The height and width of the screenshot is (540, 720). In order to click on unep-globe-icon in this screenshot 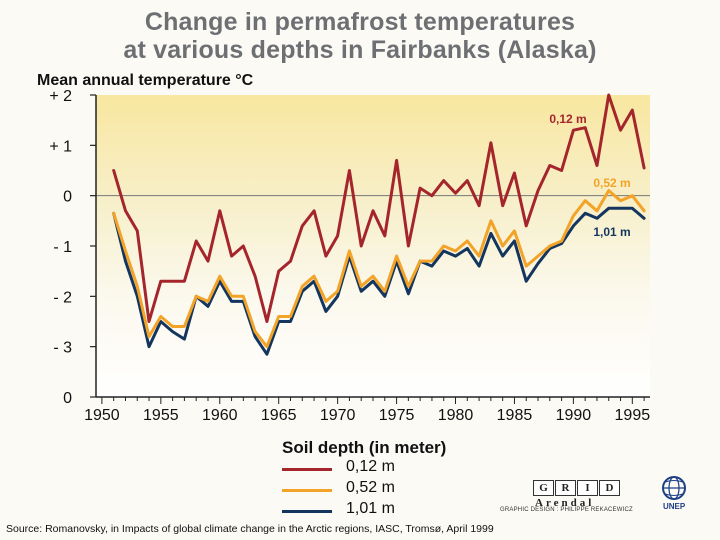, I will do `click(674, 488)`.